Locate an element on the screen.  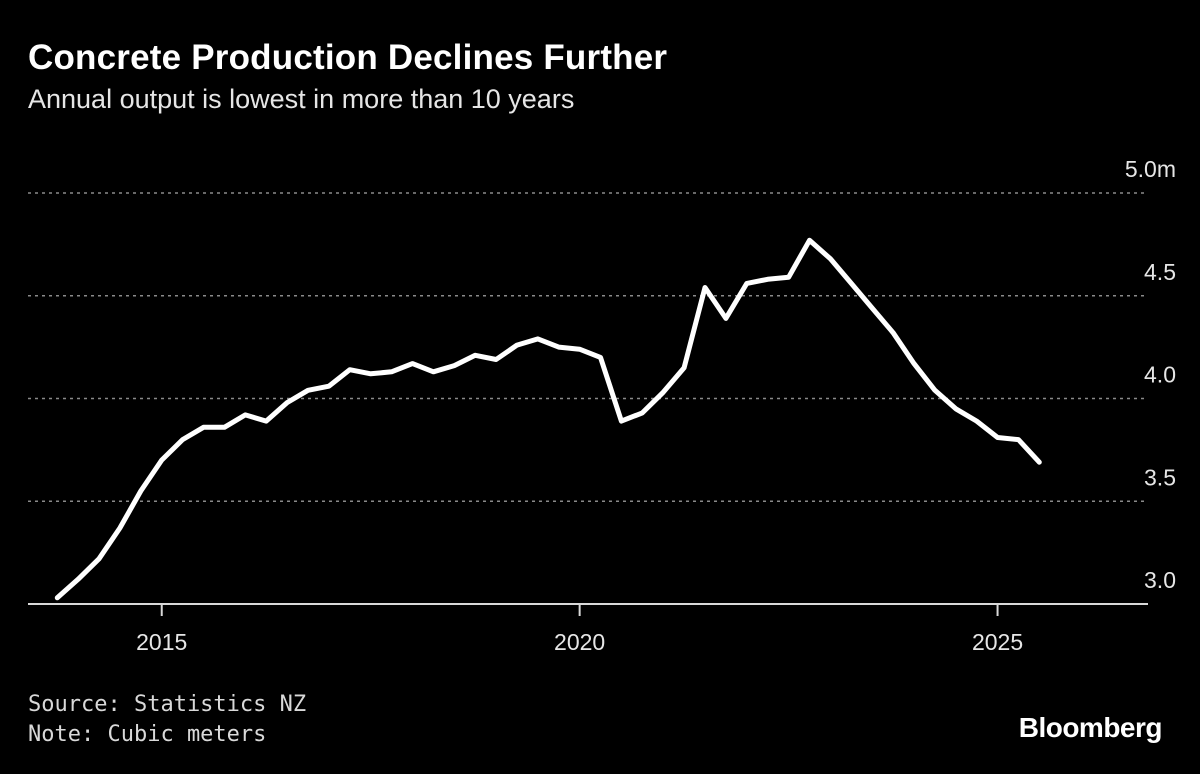
y-tick-label: 3.0 is located at coordinates (1160, 580).